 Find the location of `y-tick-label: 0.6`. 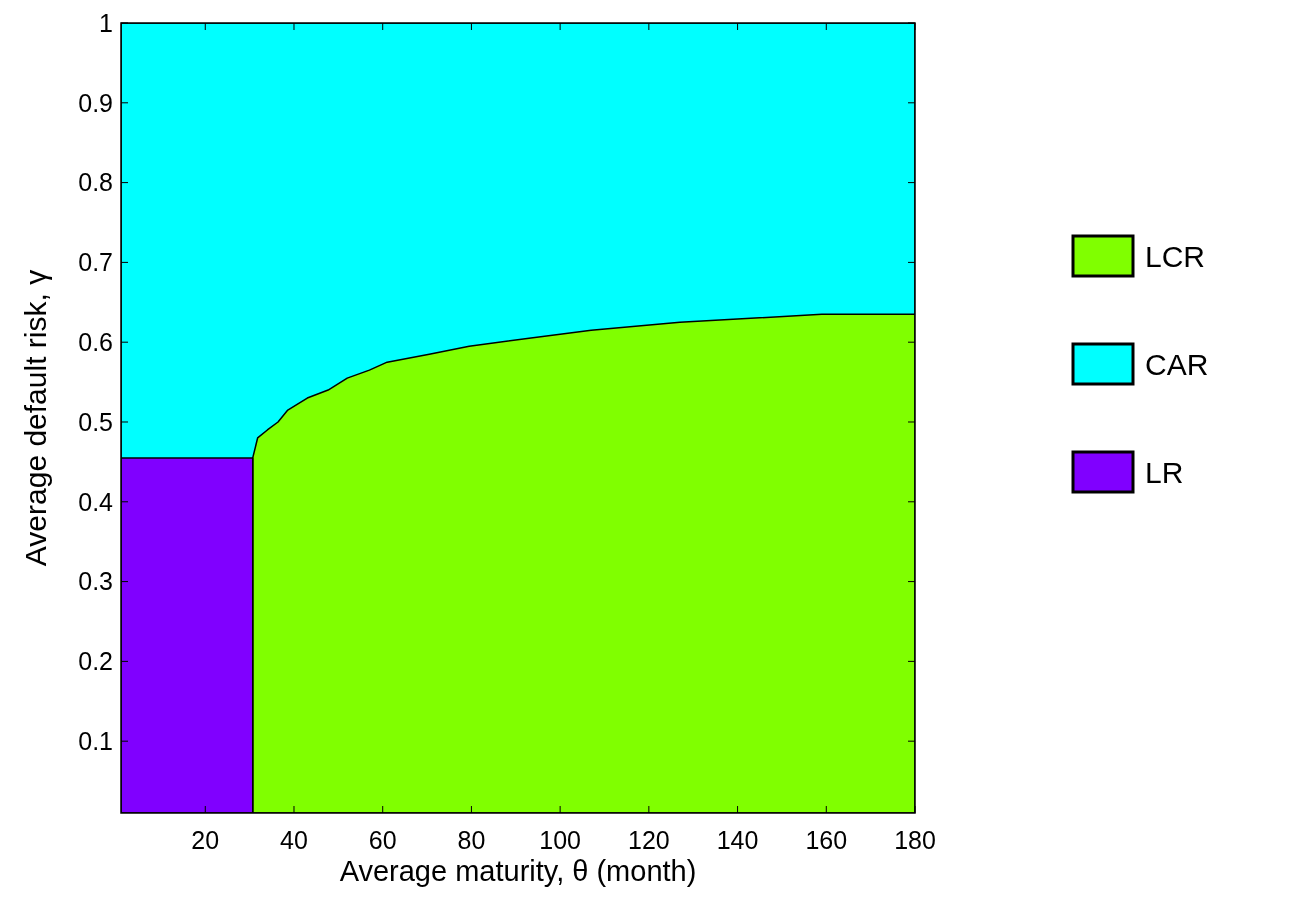

y-tick-label: 0.6 is located at coordinates (95, 341).